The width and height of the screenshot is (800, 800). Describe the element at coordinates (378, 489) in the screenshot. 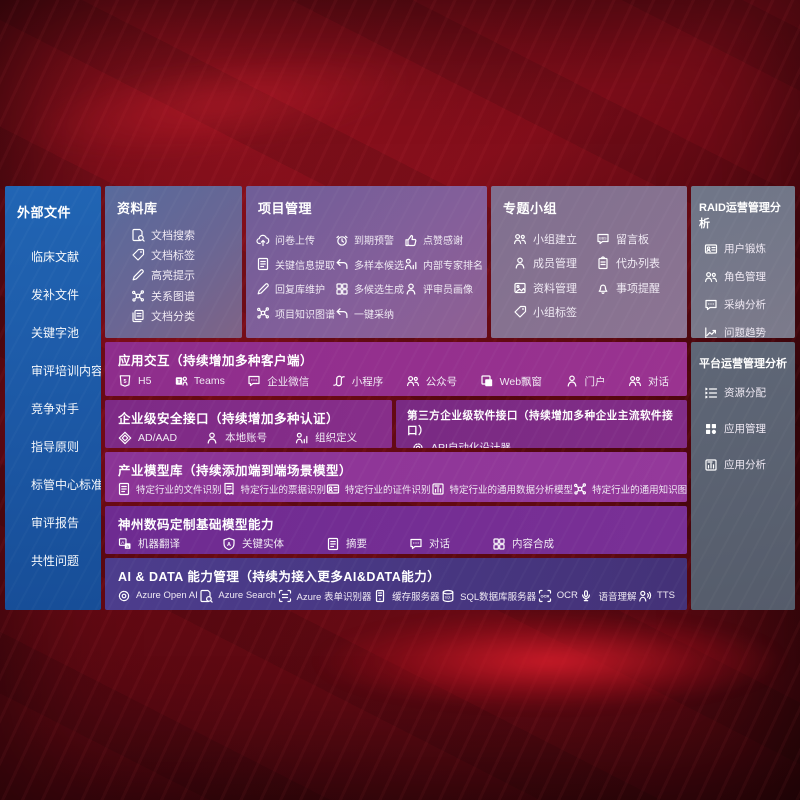

I see `industry-id-recognition: 特定行业的证件识别` at that location.